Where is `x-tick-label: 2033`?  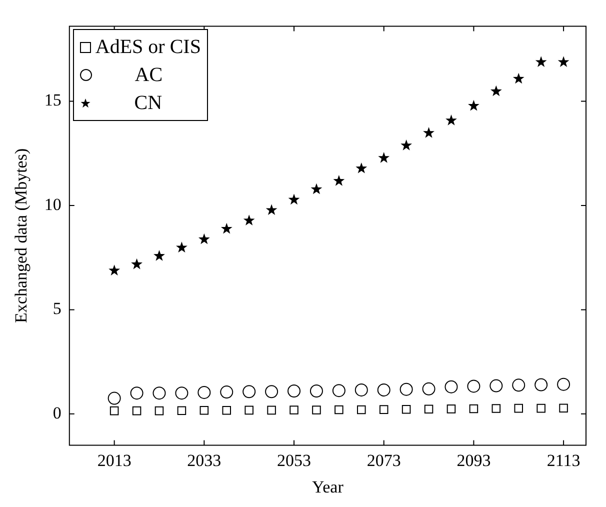
x-tick-label: 2033 is located at coordinates (204, 460).